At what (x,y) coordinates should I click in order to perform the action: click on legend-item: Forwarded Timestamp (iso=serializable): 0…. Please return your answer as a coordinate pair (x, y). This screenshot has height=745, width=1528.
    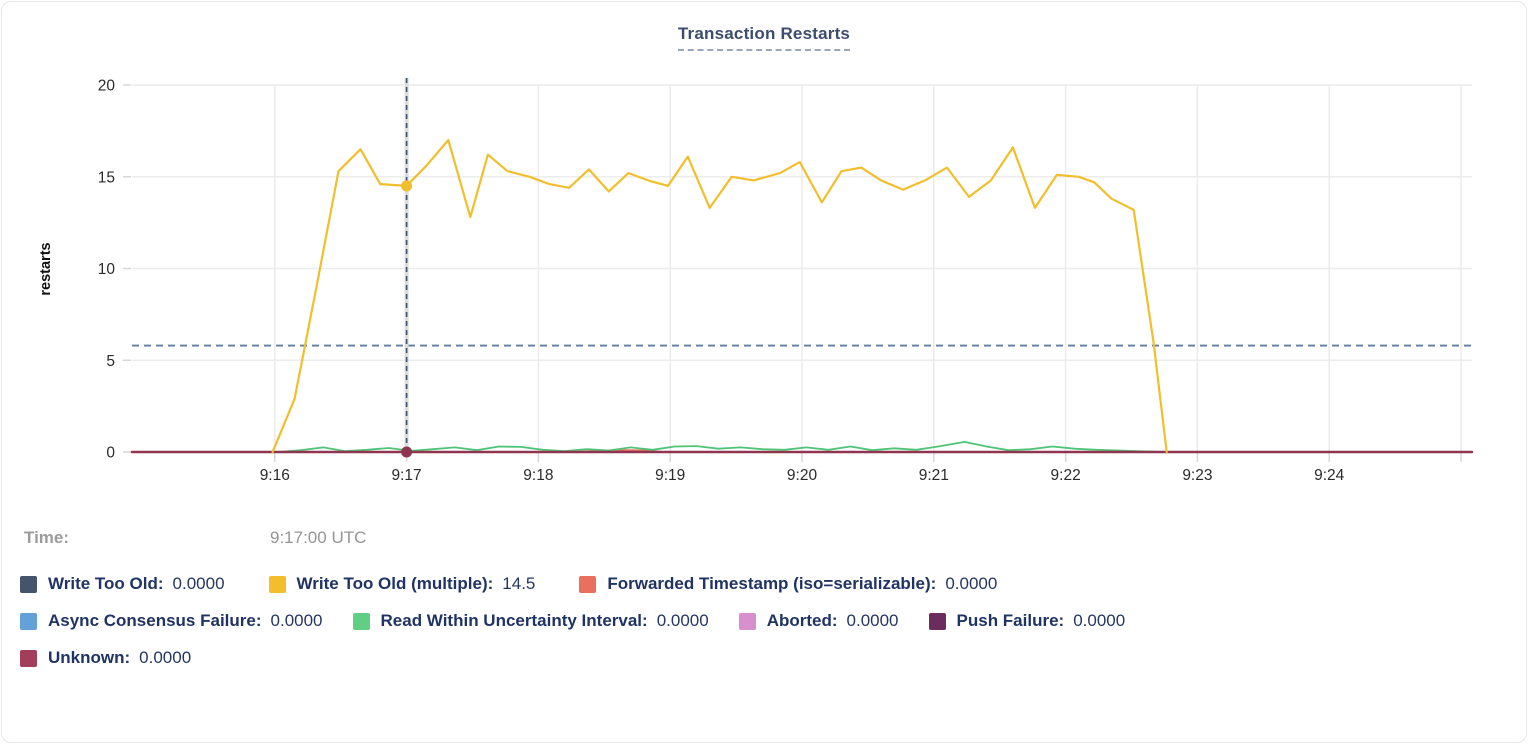
    Looking at the image, I should click on (788, 584).